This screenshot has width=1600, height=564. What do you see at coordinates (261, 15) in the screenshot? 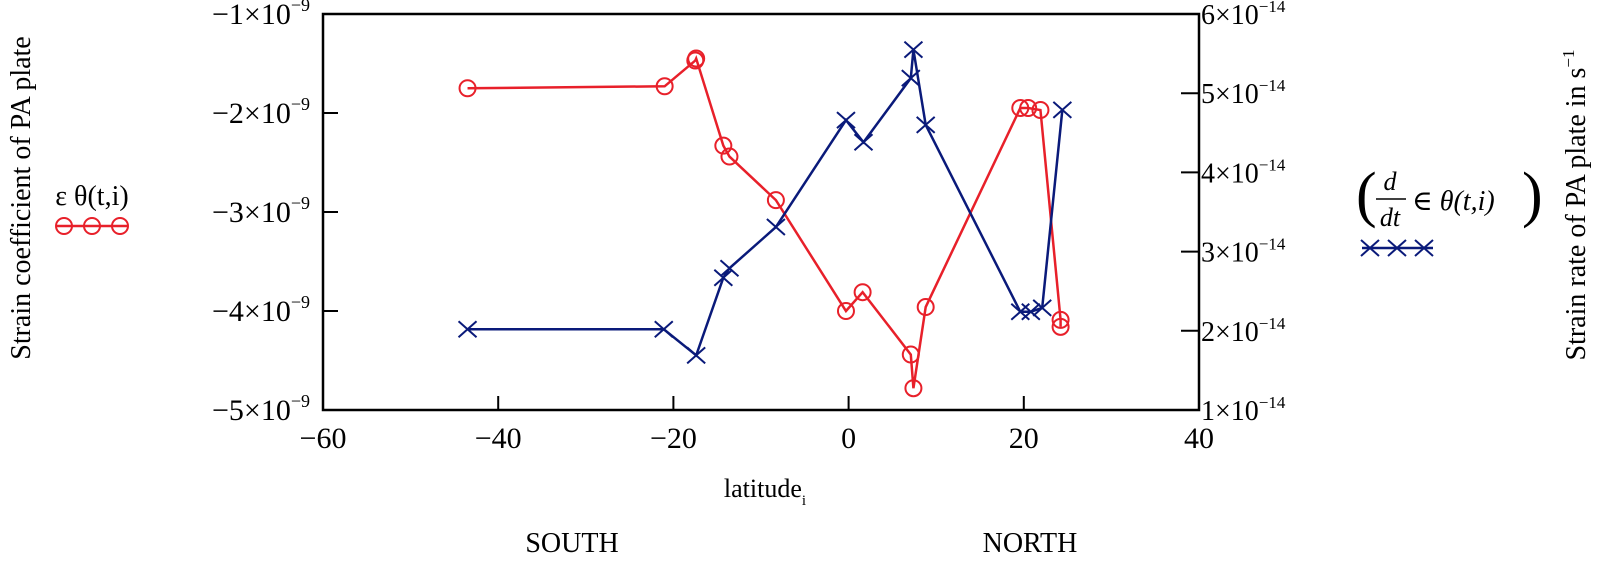
I see `y-left-tick-label: −1×10−9` at bounding box center [261, 15].